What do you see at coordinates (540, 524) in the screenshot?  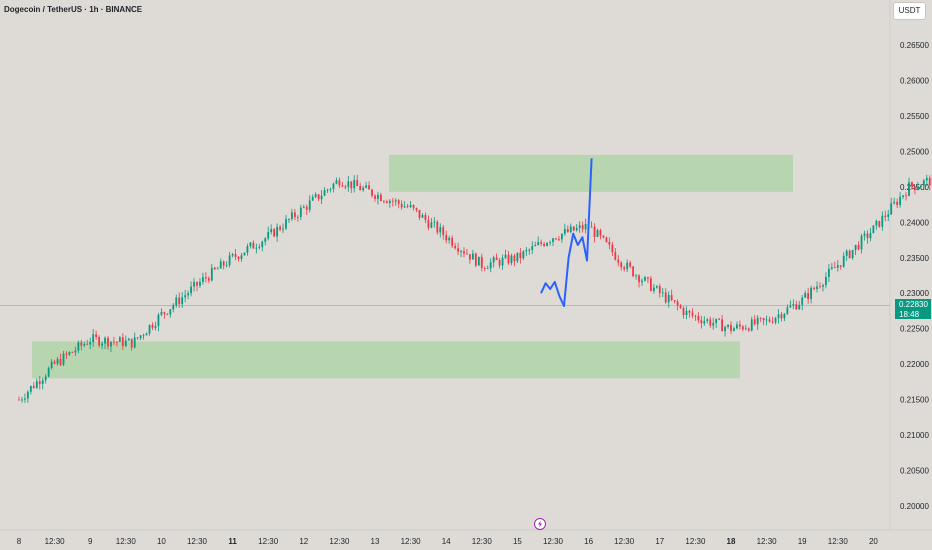 I see `lightning-icon` at bounding box center [540, 524].